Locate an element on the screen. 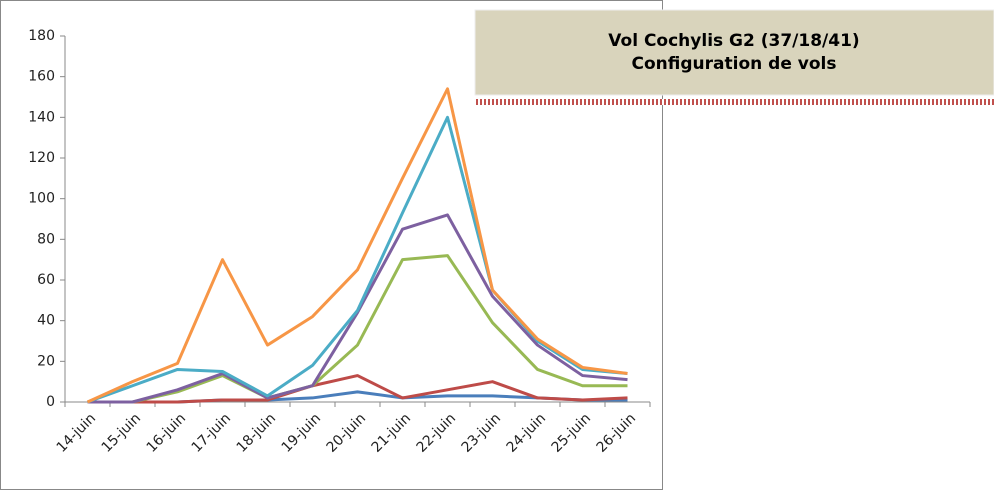 The width and height of the screenshot is (994, 494). y-tick-label: 100 is located at coordinates (41, 199).